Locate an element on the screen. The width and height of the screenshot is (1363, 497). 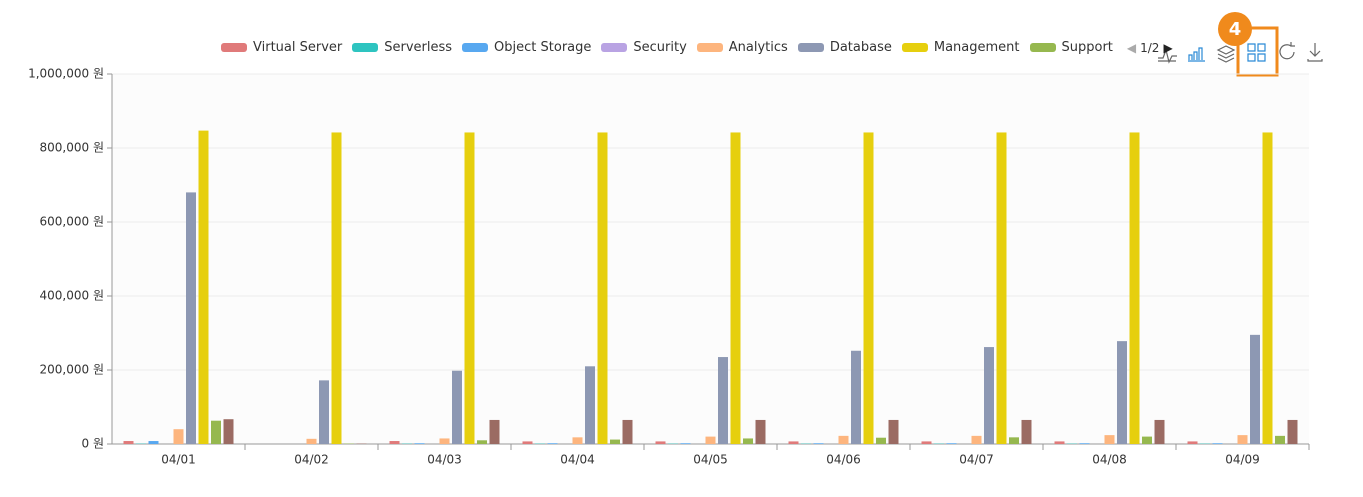
refresh-icon is located at coordinates (1287, 51).